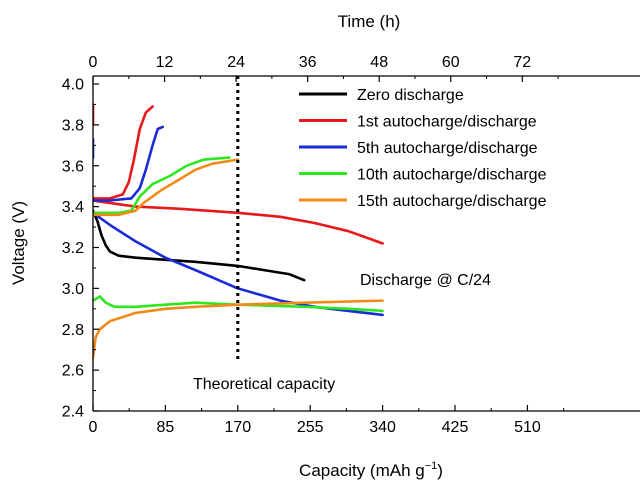 This screenshot has height=481, width=640. I want to click on y-tick-label: 3.0, so click(73, 289).